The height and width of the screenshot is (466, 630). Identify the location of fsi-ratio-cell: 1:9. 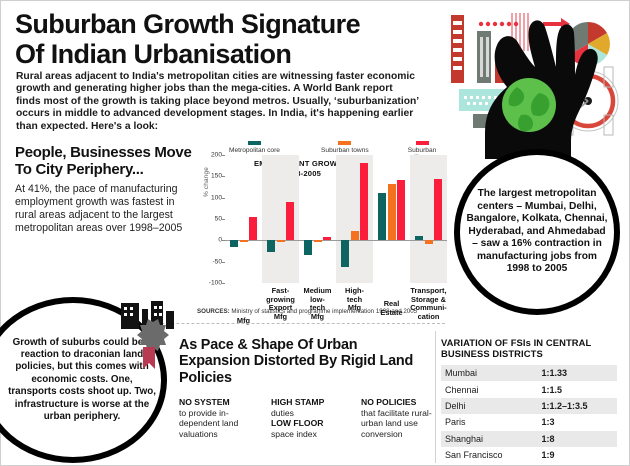
(548, 455).